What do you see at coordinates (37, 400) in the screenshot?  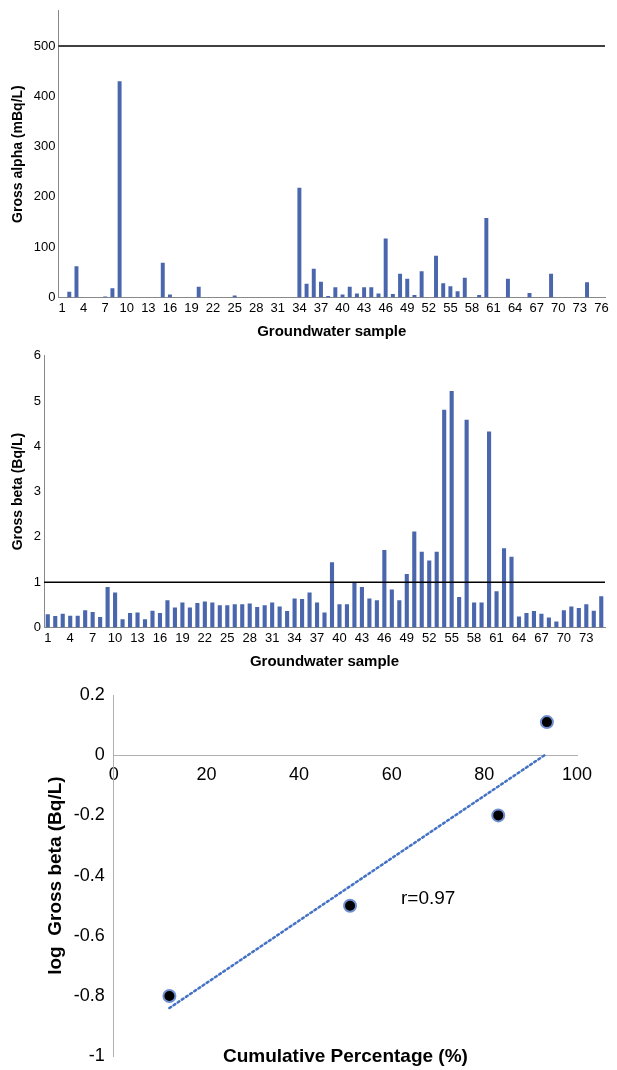 I see `y-tick-label: 5` at bounding box center [37, 400].